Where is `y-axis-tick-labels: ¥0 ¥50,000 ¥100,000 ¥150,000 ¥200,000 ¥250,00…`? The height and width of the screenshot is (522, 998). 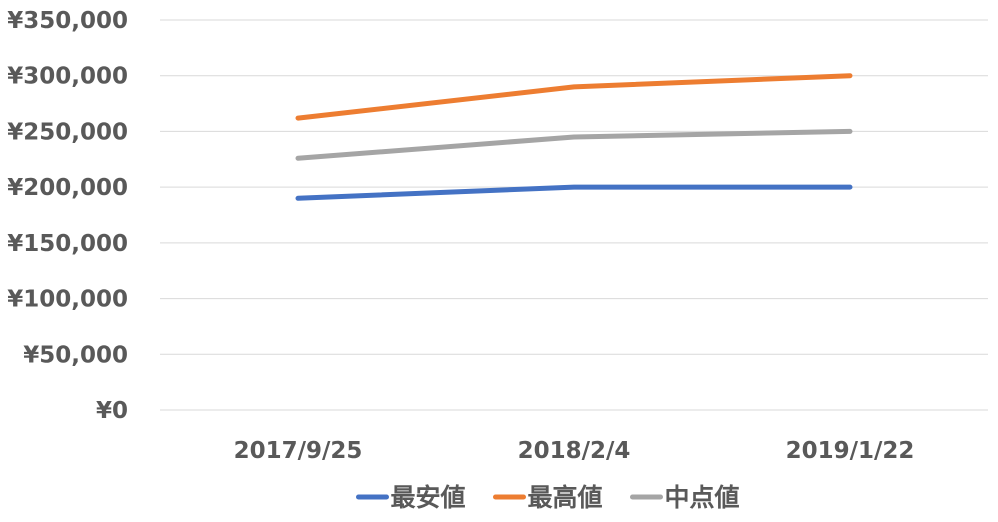 y-axis-tick-labels: ¥0 ¥50,000 ¥100,000 ¥150,000 ¥200,000 ¥250,00… is located at coordinates (67, 216).